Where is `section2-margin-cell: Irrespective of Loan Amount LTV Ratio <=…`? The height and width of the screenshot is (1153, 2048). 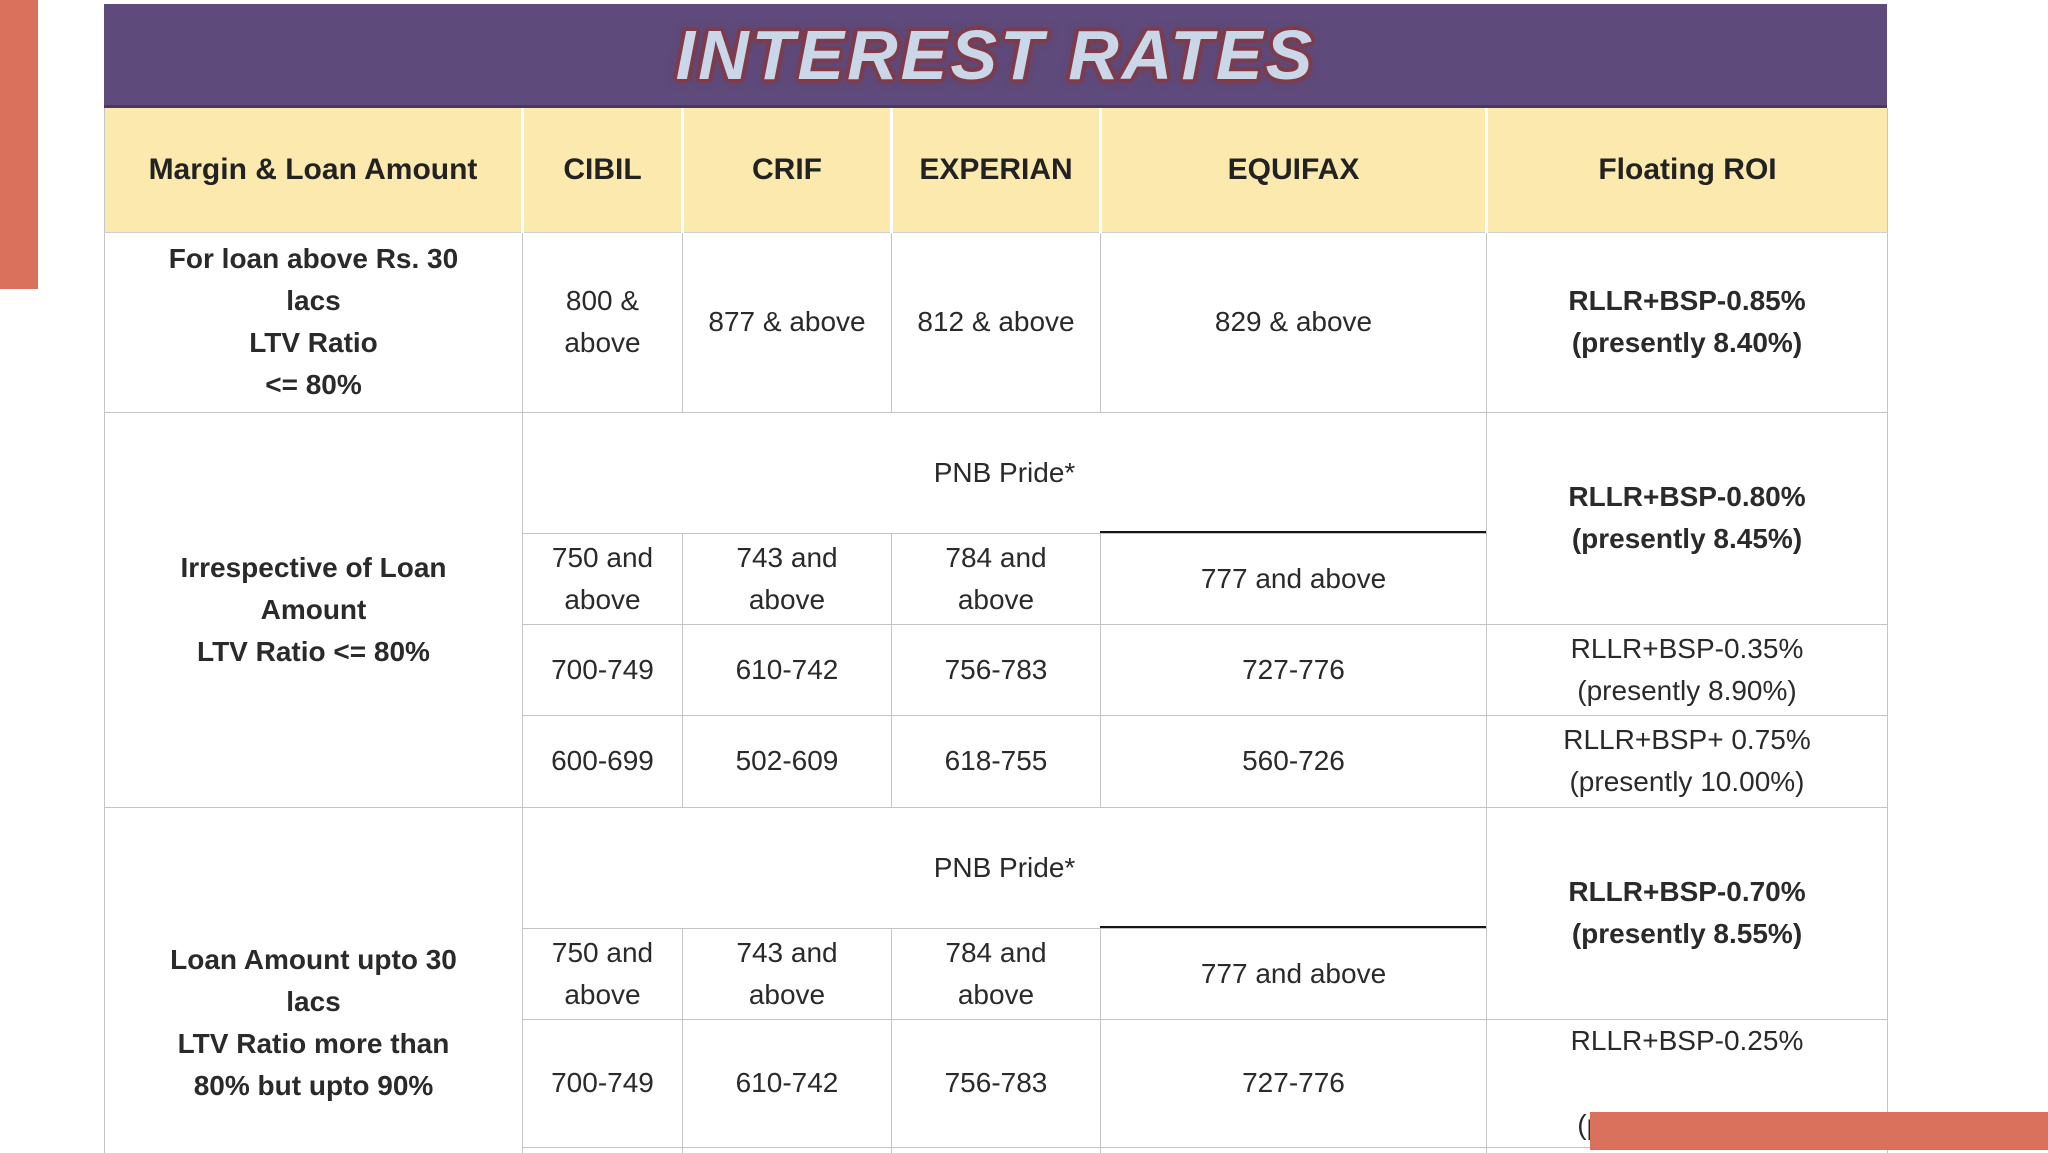 section2-margin-cell: Irrespective of Loan Amount LTV Ratio <=… is located at coordinates (313, 609).